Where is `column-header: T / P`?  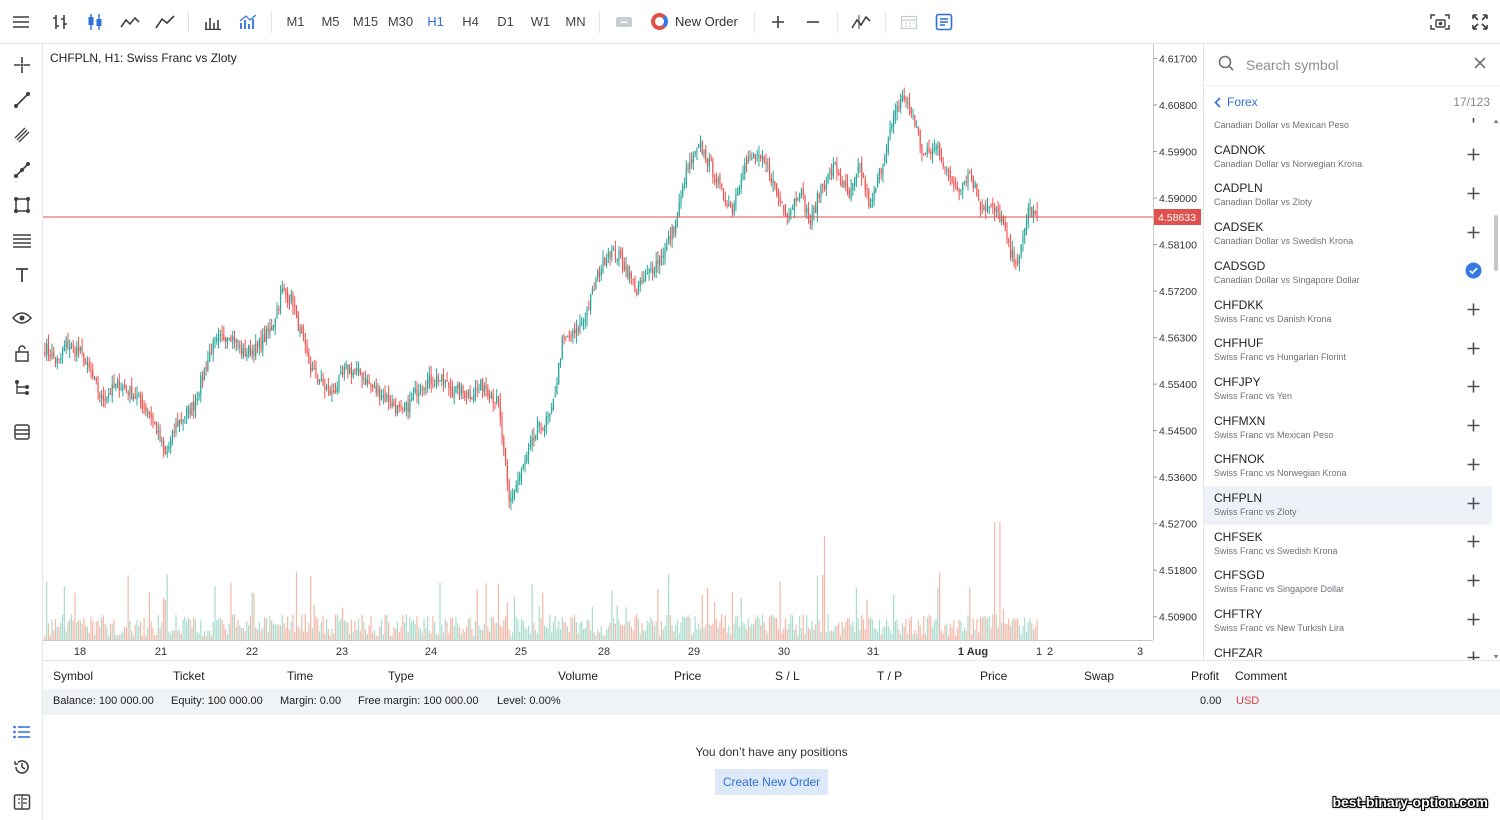 column-header: T / P is located at coordinates (890, 676).